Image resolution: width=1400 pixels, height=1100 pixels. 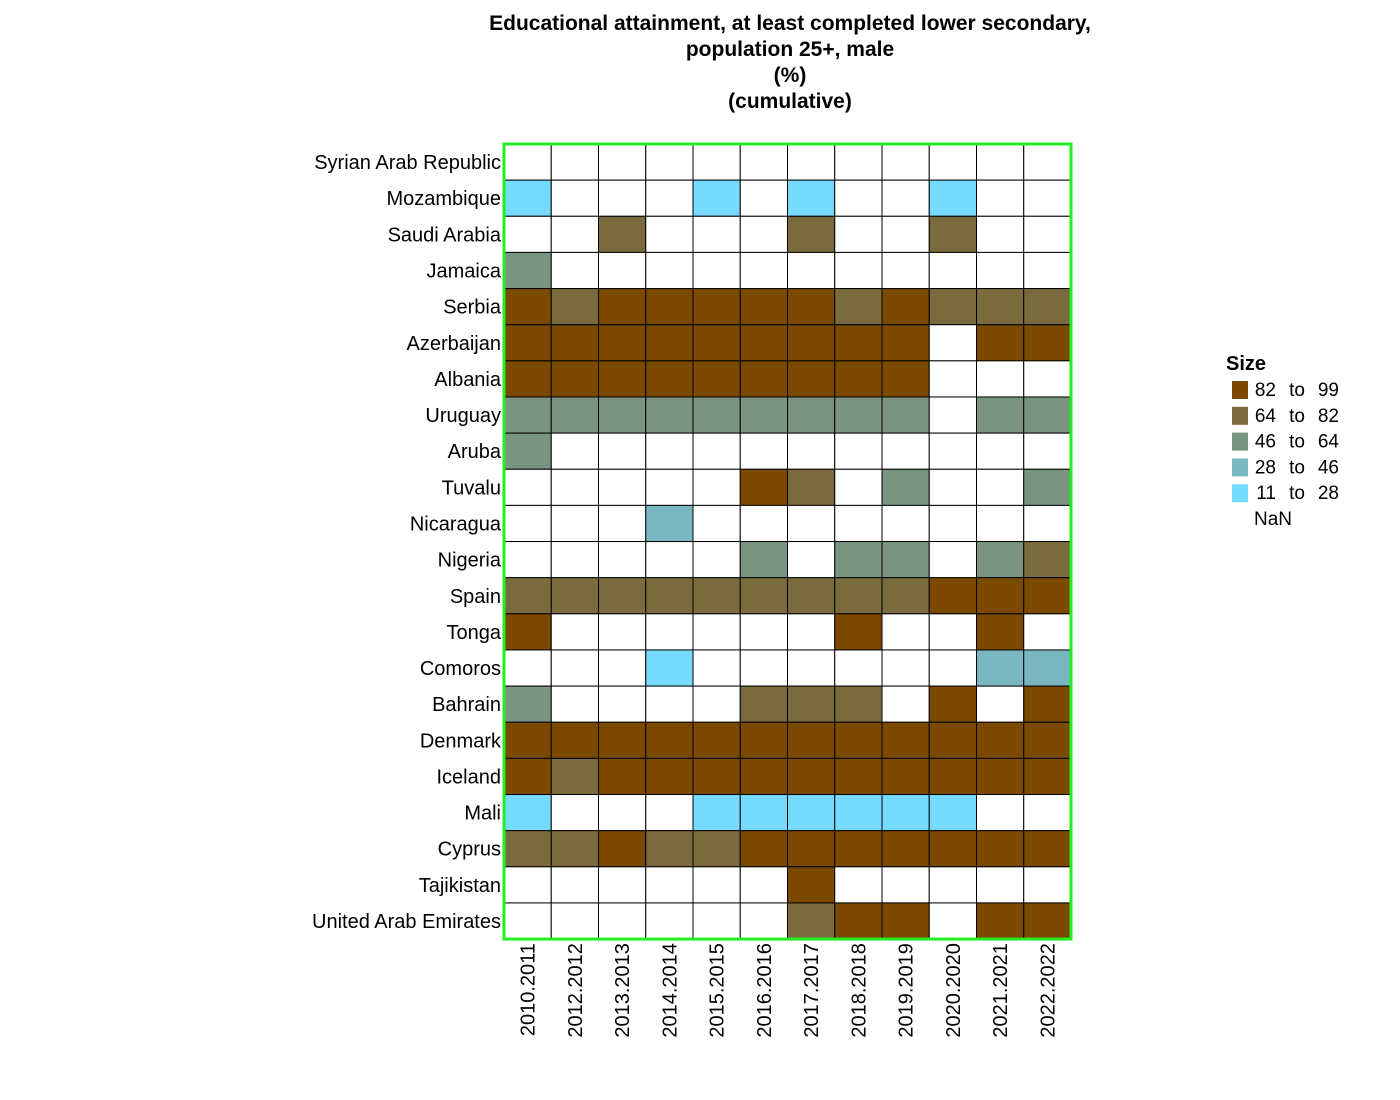 I want to click on row-label: Comoros, so click(x=460, y=669).